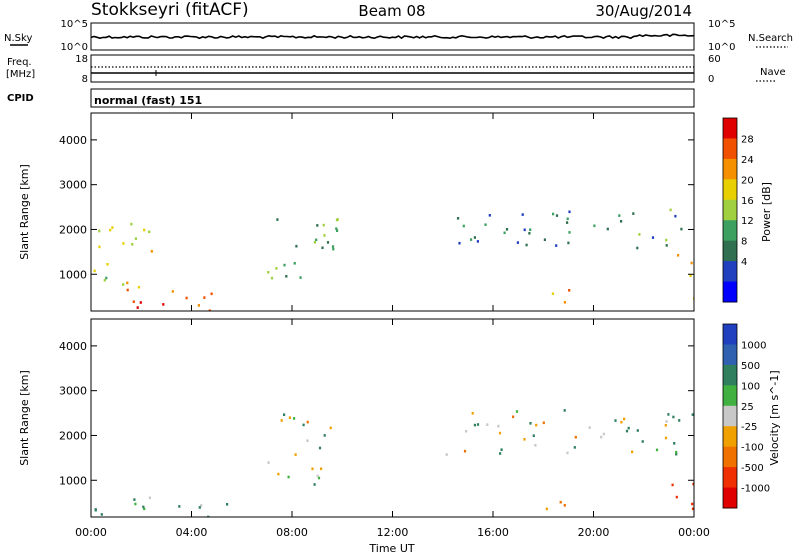  I want to click on colorbar-tick-label: -100, so click(752, 448).